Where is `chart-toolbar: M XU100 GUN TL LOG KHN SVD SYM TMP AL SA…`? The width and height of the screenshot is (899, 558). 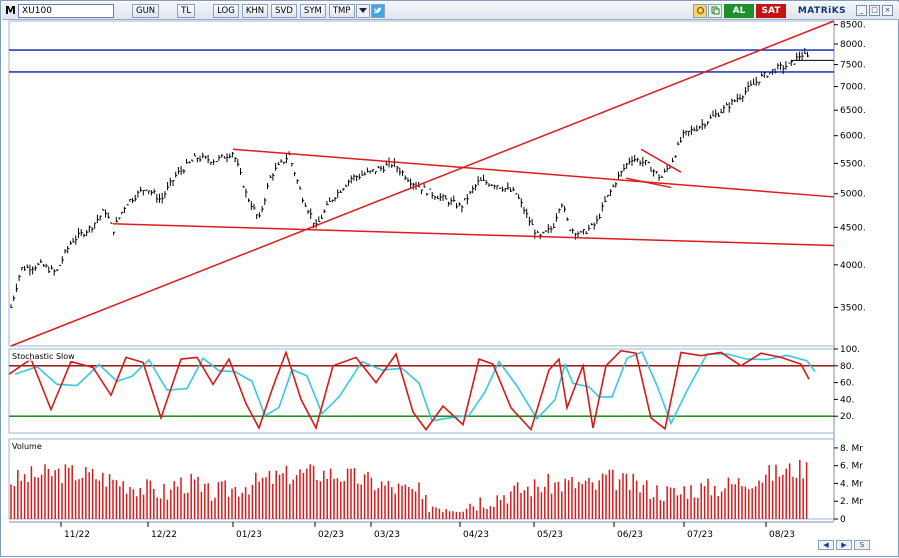
chart-toolbar: M XU100 GUN TL LOG KHN SVD SYM TMP AL SA… is located at coordinates (450, 11).